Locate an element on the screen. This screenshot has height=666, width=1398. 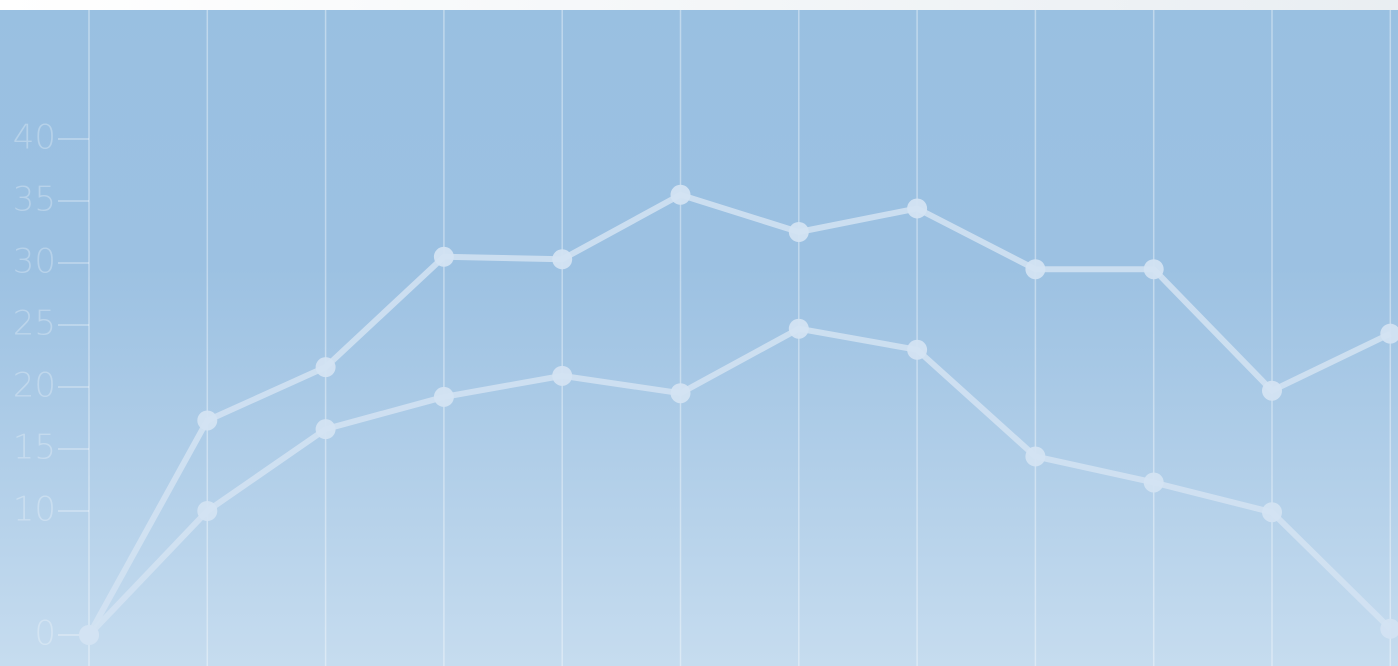
y-tick-label: 35 is located at coordinates (34, 200).